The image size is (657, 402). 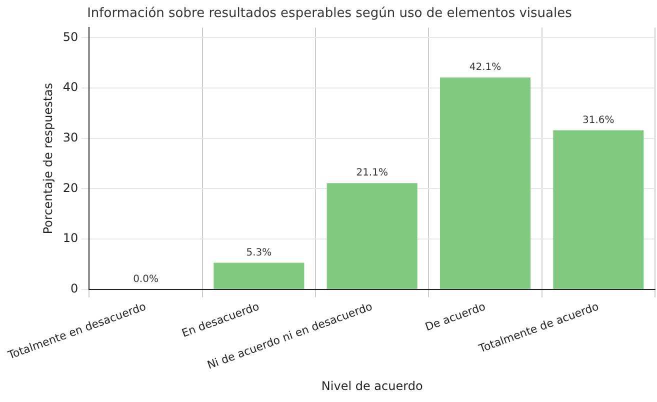 I want to click on y-tick-label: 0, so click(x=74, y=289).